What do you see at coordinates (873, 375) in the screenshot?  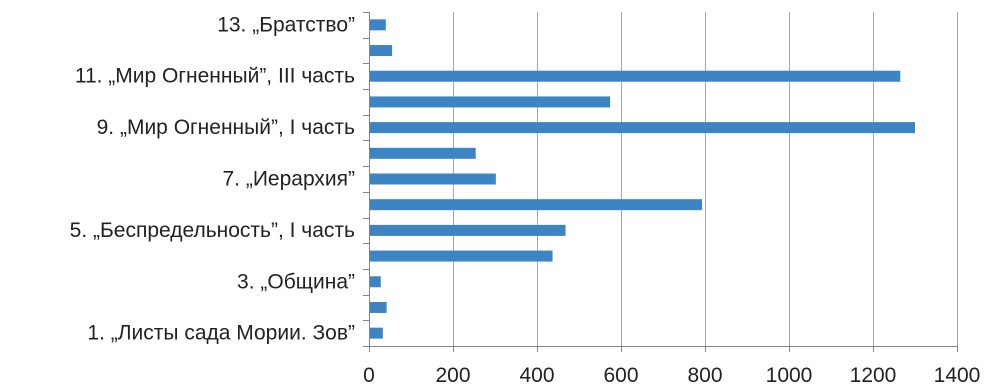 I see `x-tick-label-1200: 1200` at bounding box center [873, 375].